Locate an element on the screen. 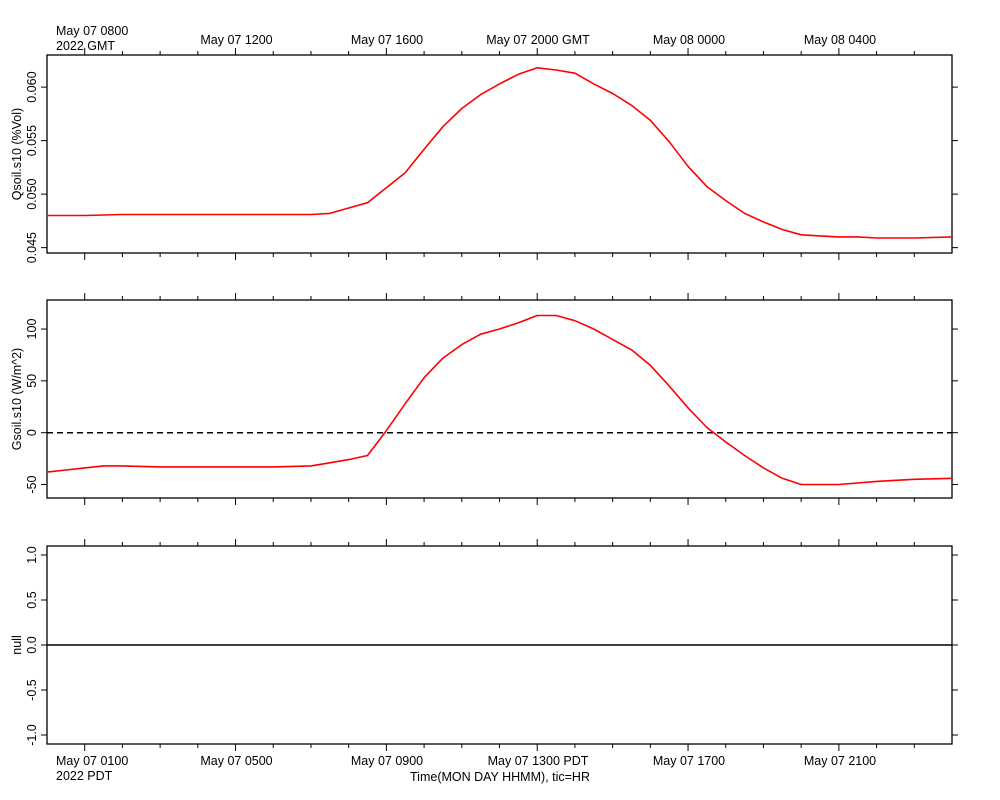  y-tick-label: 0.045 is located at coordinates (32, 247).